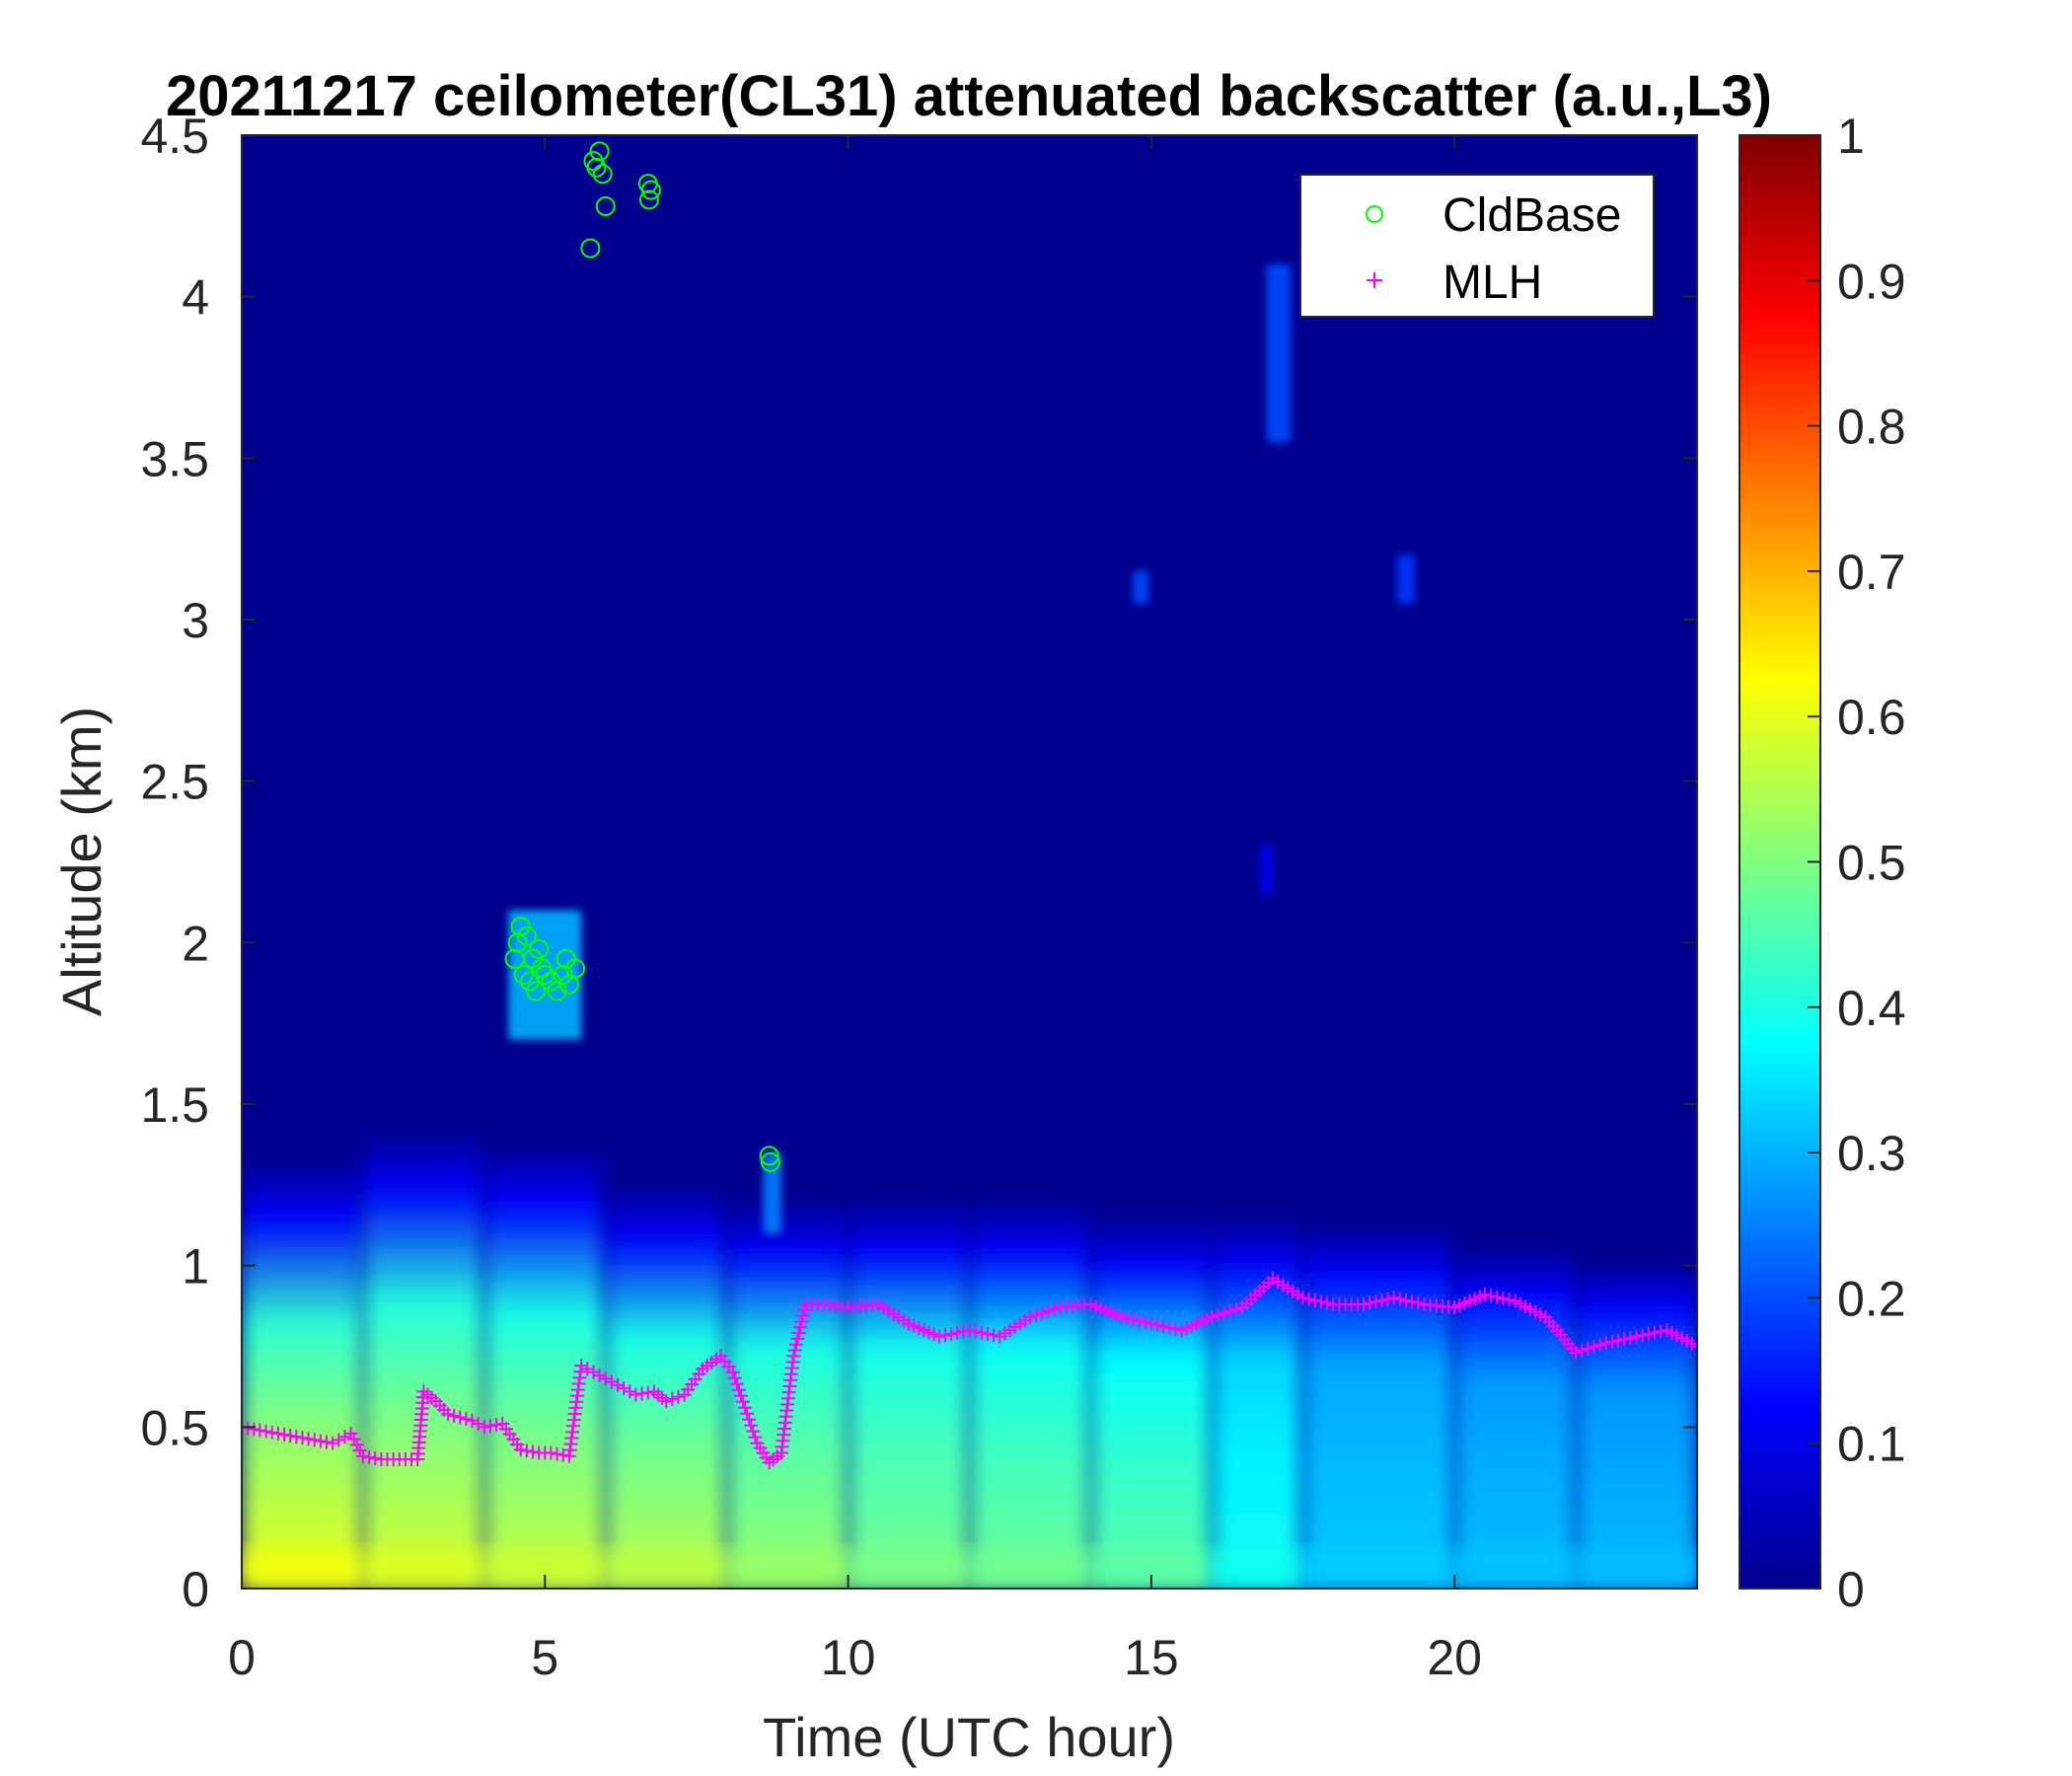 The width and height of the screenshot is (2072, 1776). What do you see at coordinates (969, 1737) in the screenshot?
I see `x-axis-title: Time (UTC hour)` at bounding box center [969, 1737].